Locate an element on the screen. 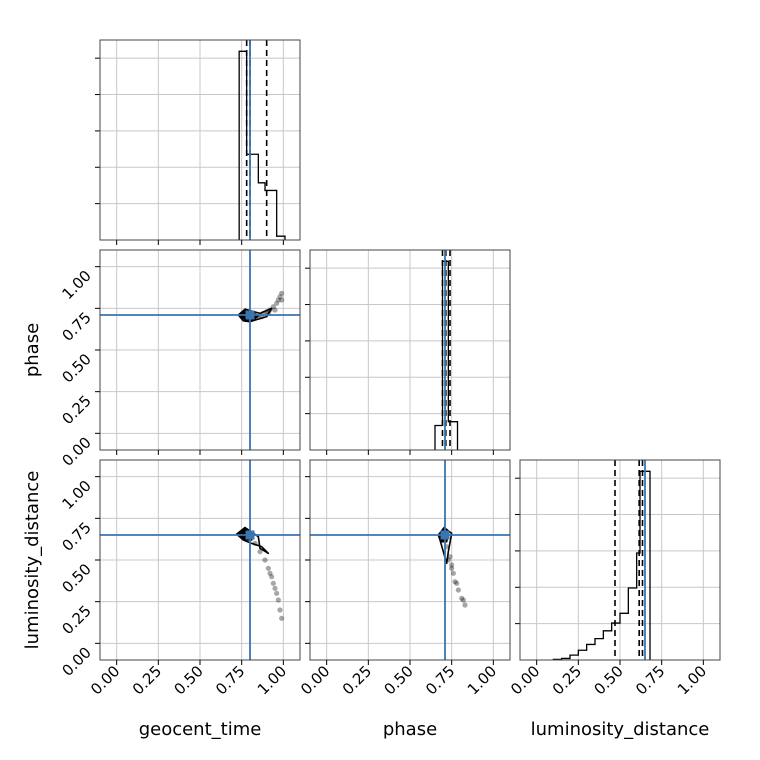 This screenshot has height=760, width=760. panel-luminosity_distance-vs-phase: 0.00 0.25 0.50 0.75 1.00 is located at coordinates (404, 578).